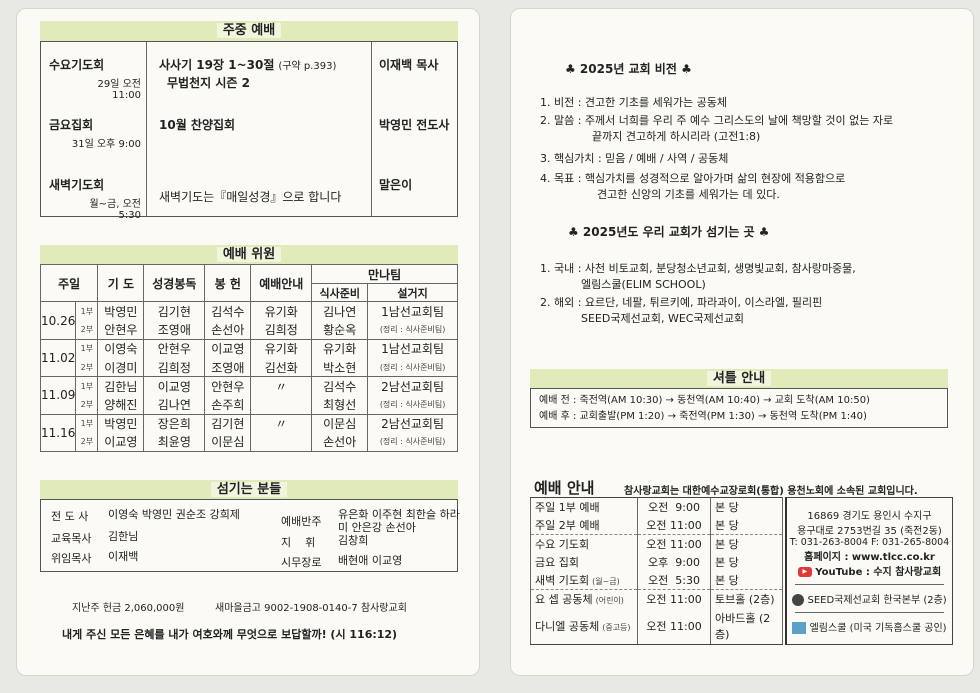  I want to click on table-row: 2부 이경미 김희정 조영애 김선화 박소현 (정리 : 식사준비팀), so click(249, 367).